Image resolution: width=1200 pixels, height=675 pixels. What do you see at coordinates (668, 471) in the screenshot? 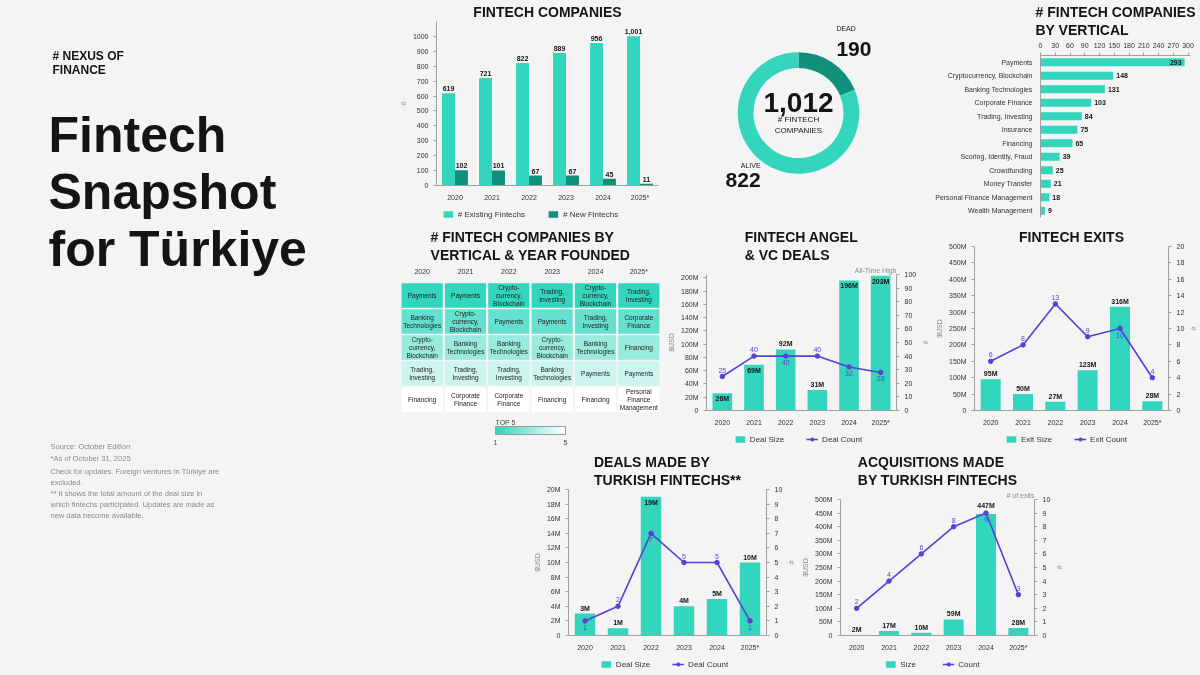
I see `chart-title: DEALS MADE BY TURKISH FINTECHS**` at bounding box center [668, 471].